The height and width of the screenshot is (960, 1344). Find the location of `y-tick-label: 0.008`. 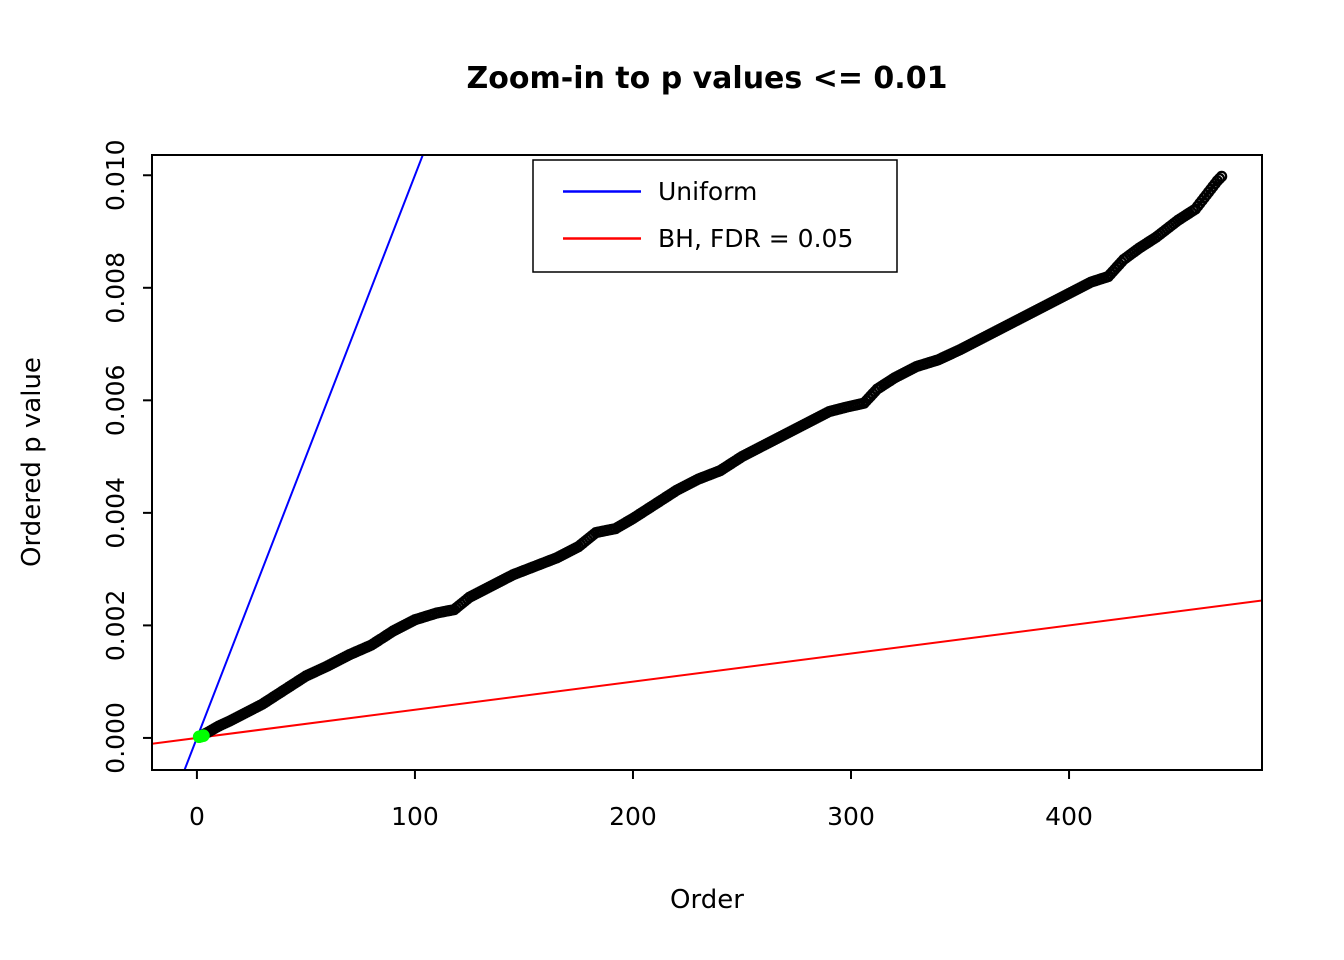

y-tick-label: 0.008 is located at coordinates (115, 288).